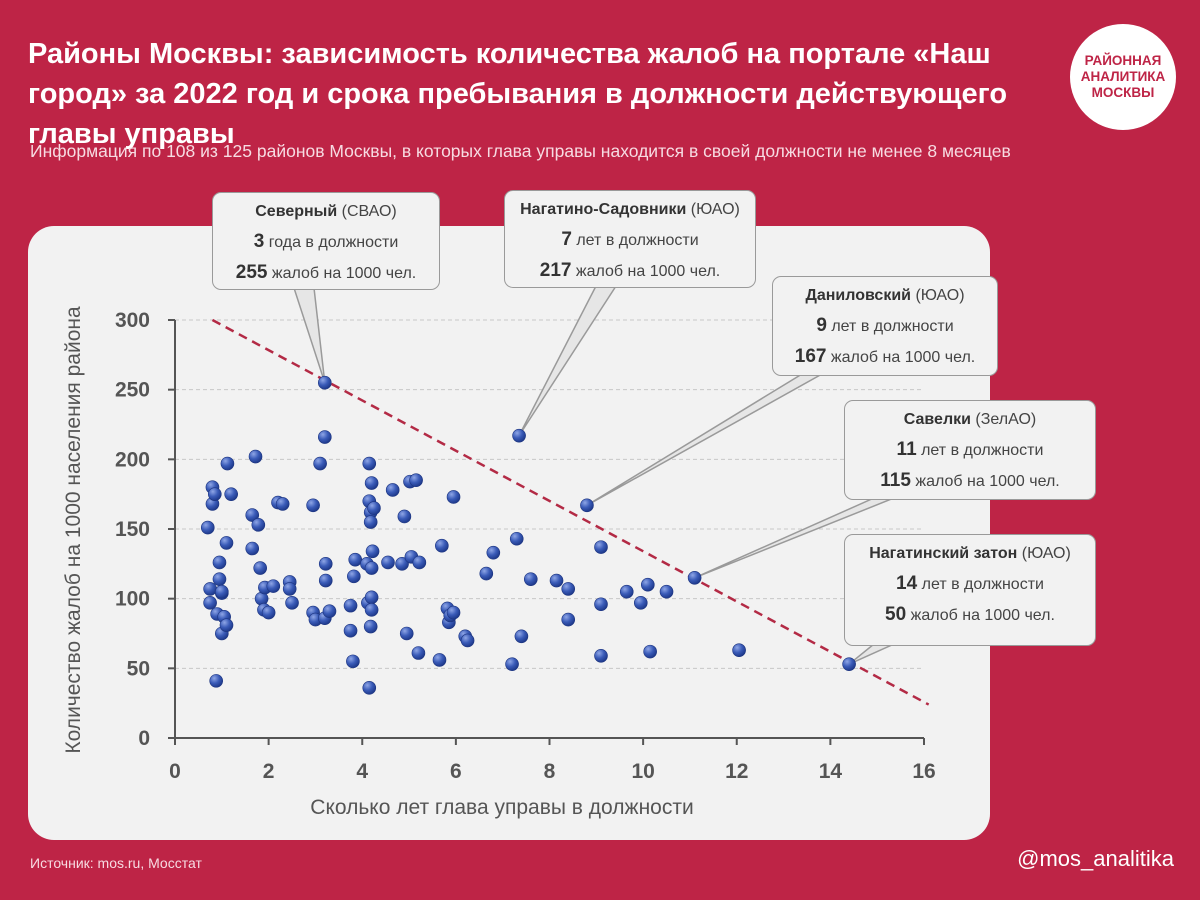 The height and width of the screenshot is (900, 1200). What do you see at coordinates (858, 295) in the screenshot?
I see `callout-district: Даниловский` at bounding box center [858, 295].